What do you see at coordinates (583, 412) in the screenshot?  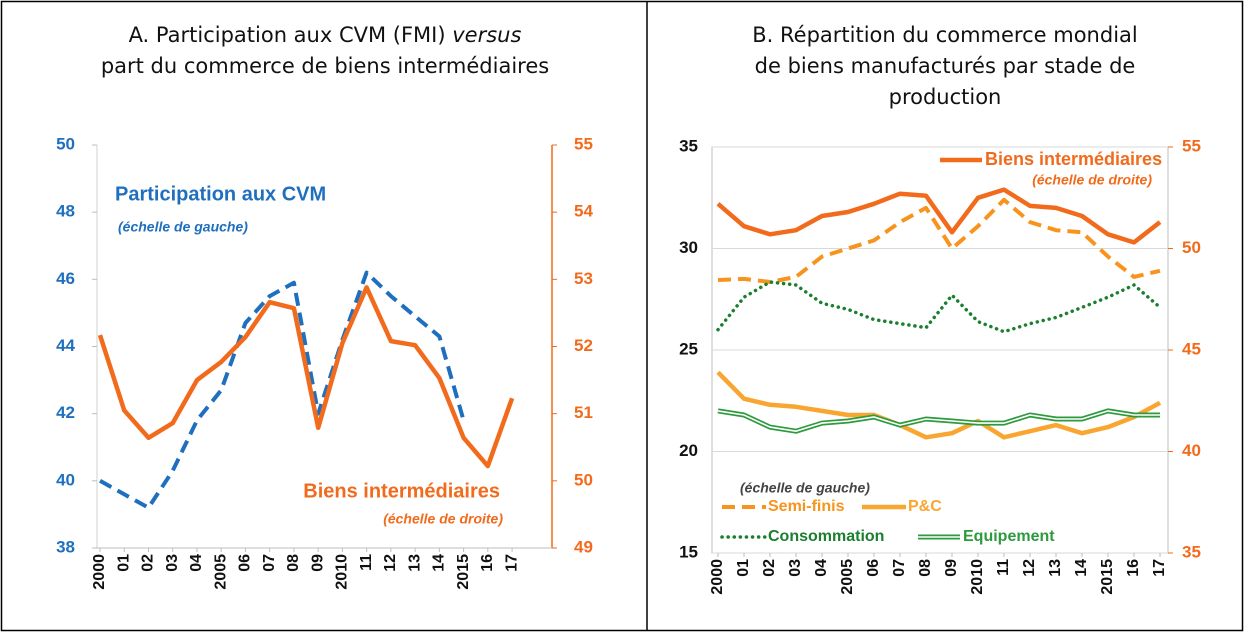 I see `y2-tick-label: 51` at bounding box center [583, 412].